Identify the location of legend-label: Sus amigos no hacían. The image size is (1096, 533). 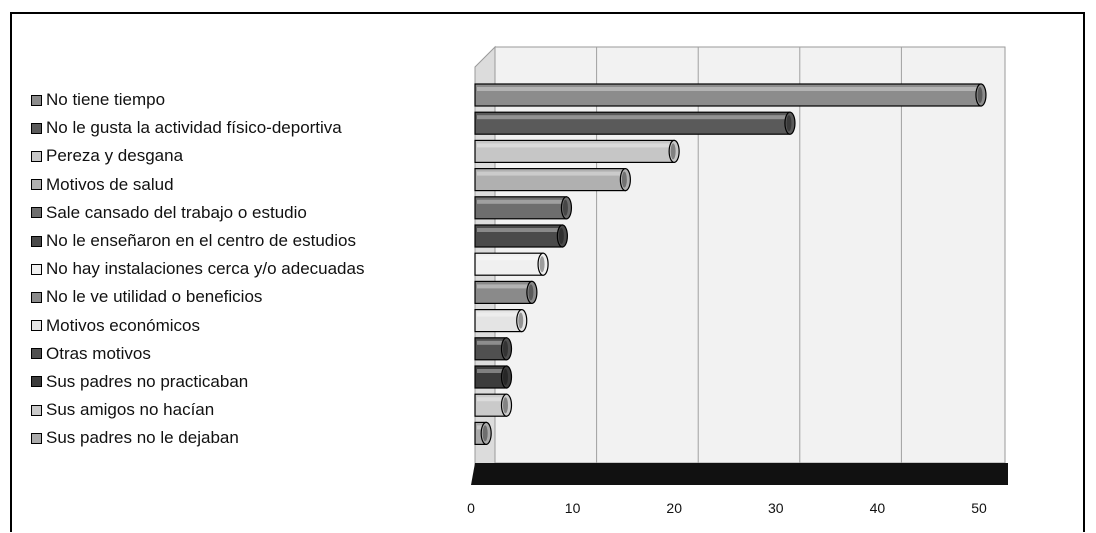
(130, 410).